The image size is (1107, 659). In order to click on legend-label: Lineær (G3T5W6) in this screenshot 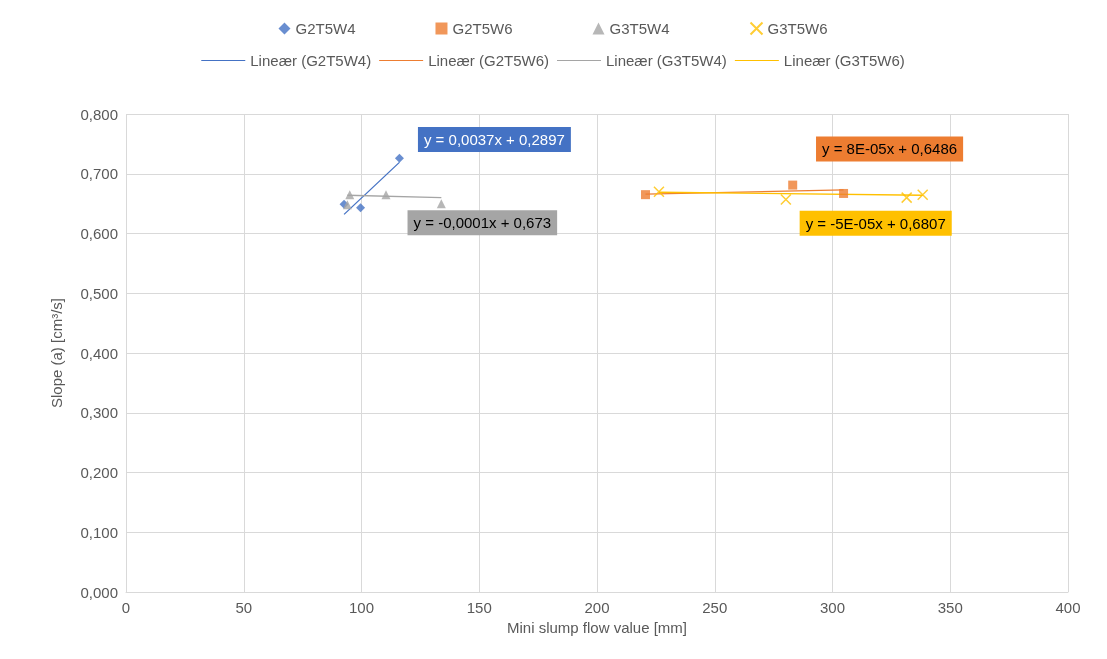, I will do `click(844, 60)`.